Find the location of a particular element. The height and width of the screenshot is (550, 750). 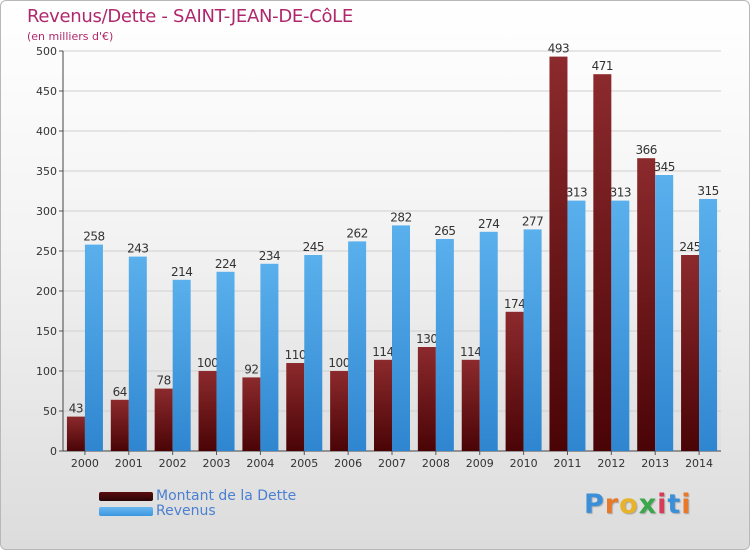

data-label-revenus: 243 is located at coordinates (137, 249).